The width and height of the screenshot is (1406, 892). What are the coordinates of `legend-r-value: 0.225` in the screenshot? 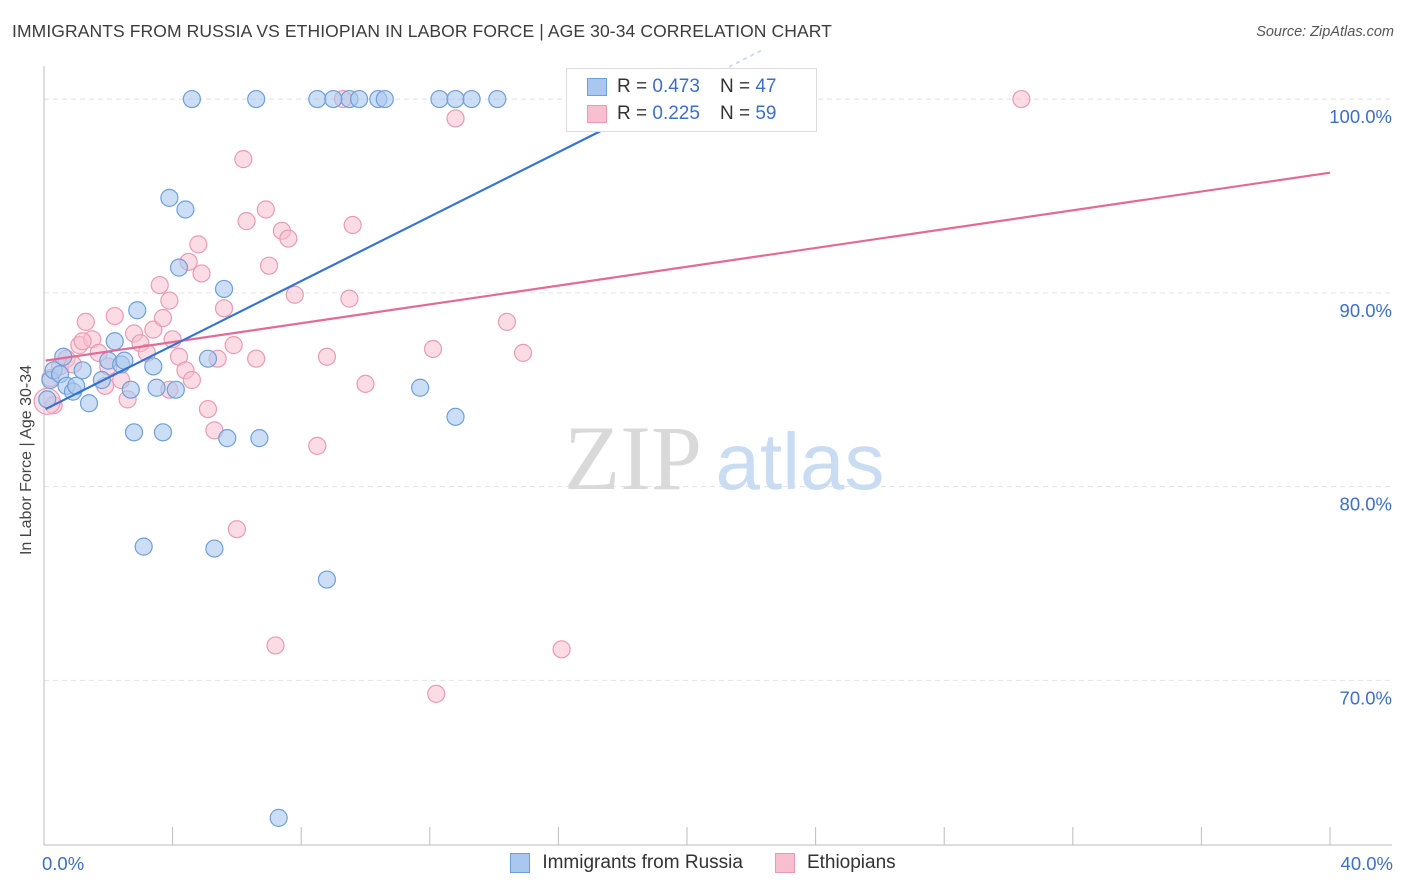 It's located at (676, 113).